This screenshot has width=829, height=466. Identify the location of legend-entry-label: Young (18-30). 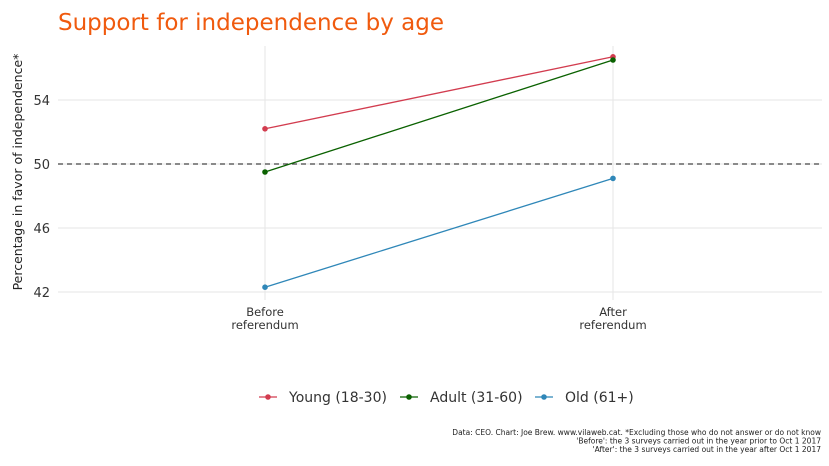
(337, 398).